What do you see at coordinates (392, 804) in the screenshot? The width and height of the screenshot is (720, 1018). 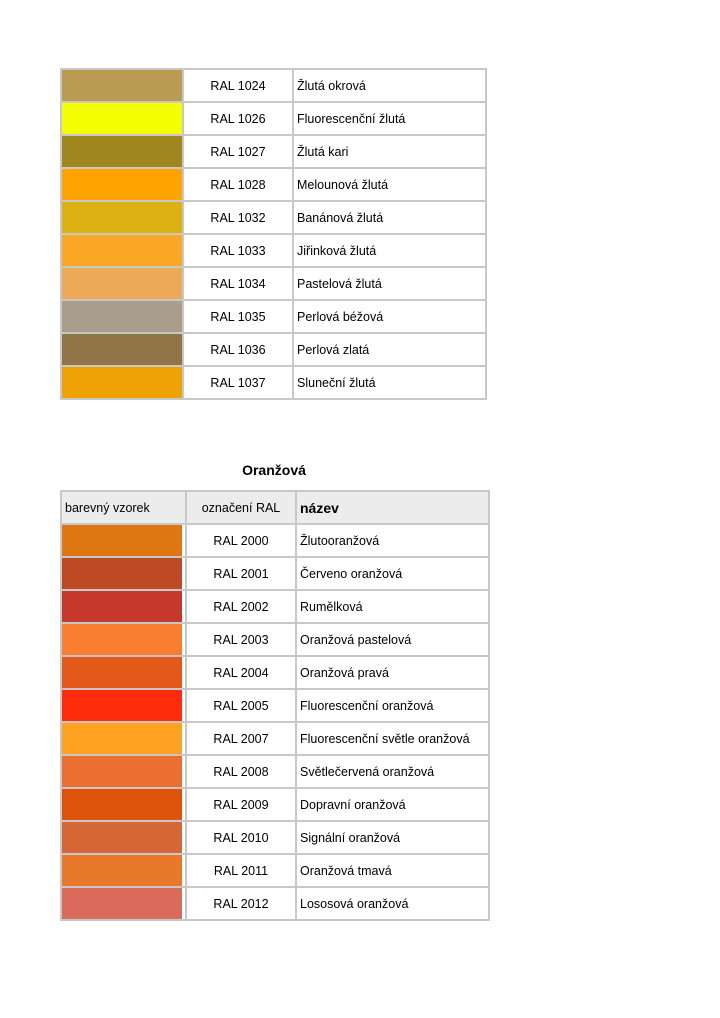 I see `color-name: Dopravní oranžová` at bounding box center [392, 804].